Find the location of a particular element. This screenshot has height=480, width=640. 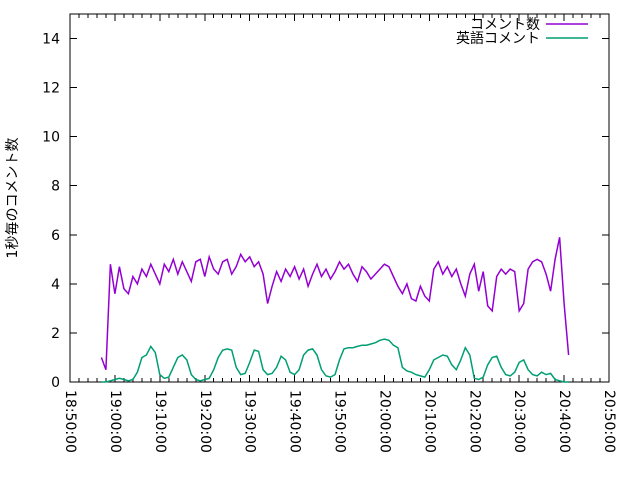

x-tick-label: 20:40:00 is located at coordinates (564, 421).